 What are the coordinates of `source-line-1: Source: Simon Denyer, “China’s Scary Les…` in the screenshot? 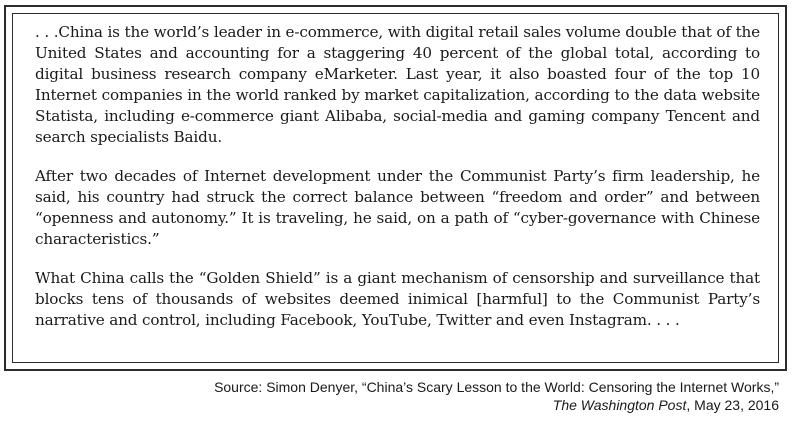 It's located at (496, 387).